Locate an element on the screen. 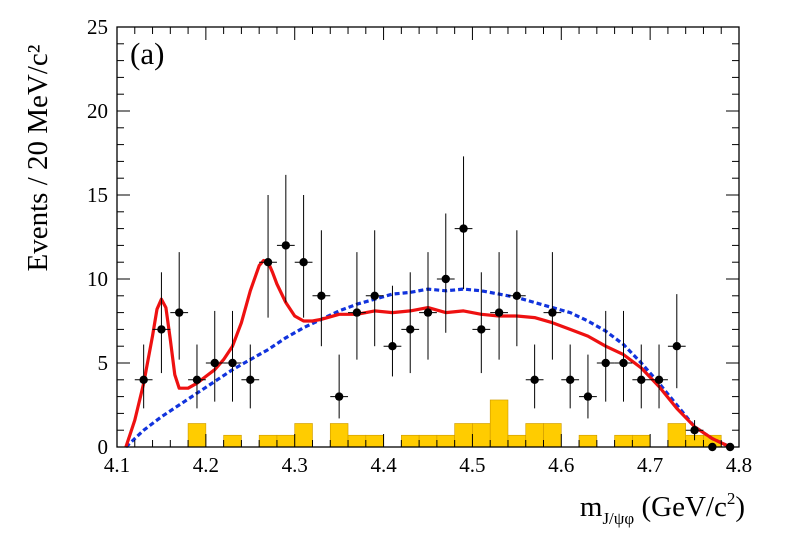  x-axis-title: mJ/ψφ (GeV/c2) is located at coordinates (662, 508).